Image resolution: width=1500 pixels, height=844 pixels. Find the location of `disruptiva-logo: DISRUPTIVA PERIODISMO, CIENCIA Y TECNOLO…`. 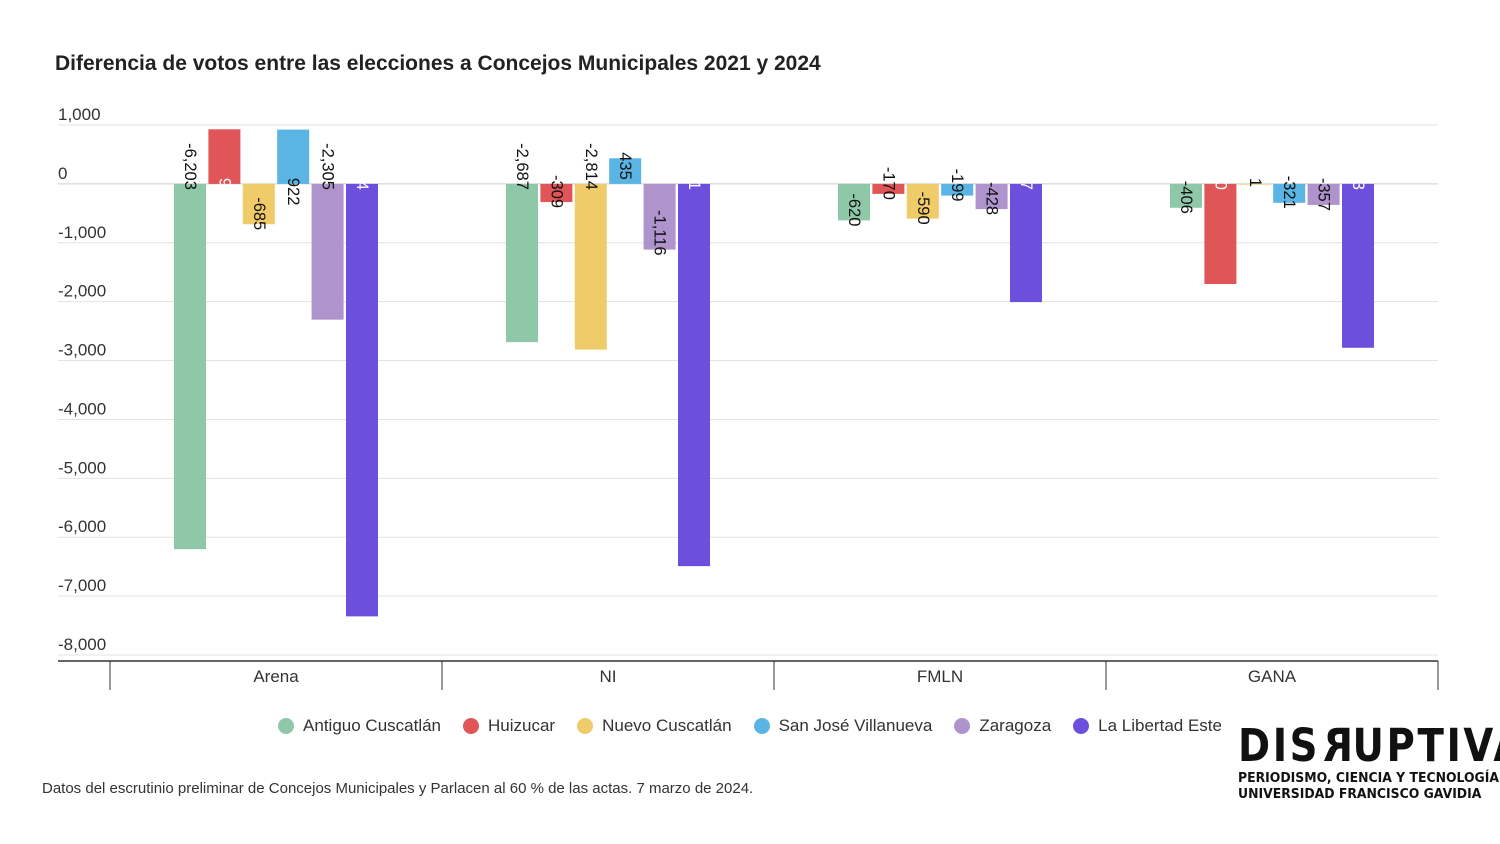

disruptiva-logo: DISRUPTIVA PERIODISMO, CIENCIA Y TECNOLO… is located at coordinates (1369, 760).